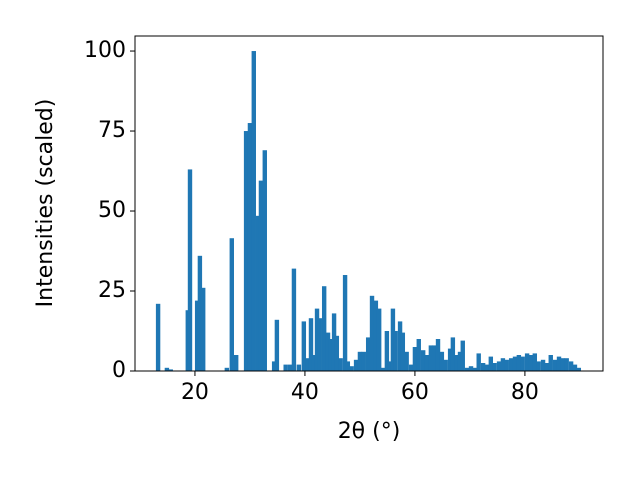  I want to click on x-tick-label: 80, so click(525, 392).